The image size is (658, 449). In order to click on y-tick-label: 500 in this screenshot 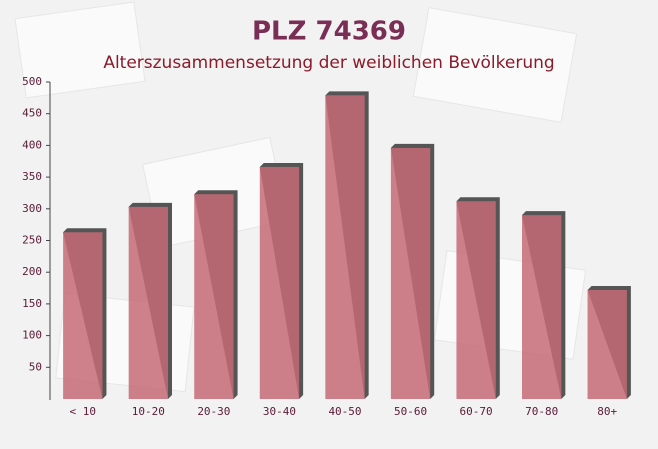, I will do `click(32, 81)`.